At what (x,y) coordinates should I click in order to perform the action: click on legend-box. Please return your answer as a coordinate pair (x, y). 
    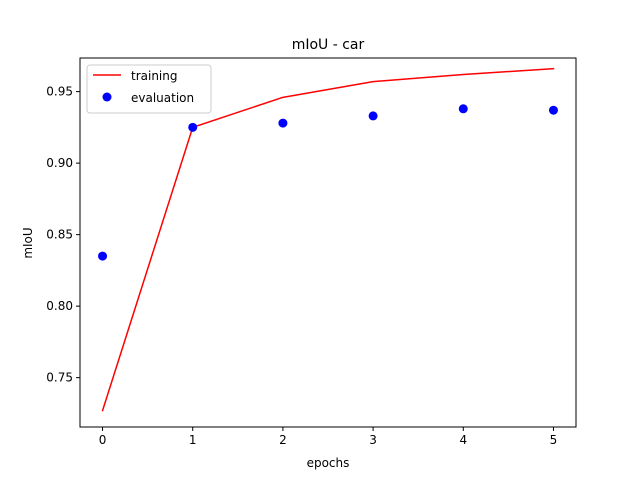
    Looking at the image, I should click on (149, 89).